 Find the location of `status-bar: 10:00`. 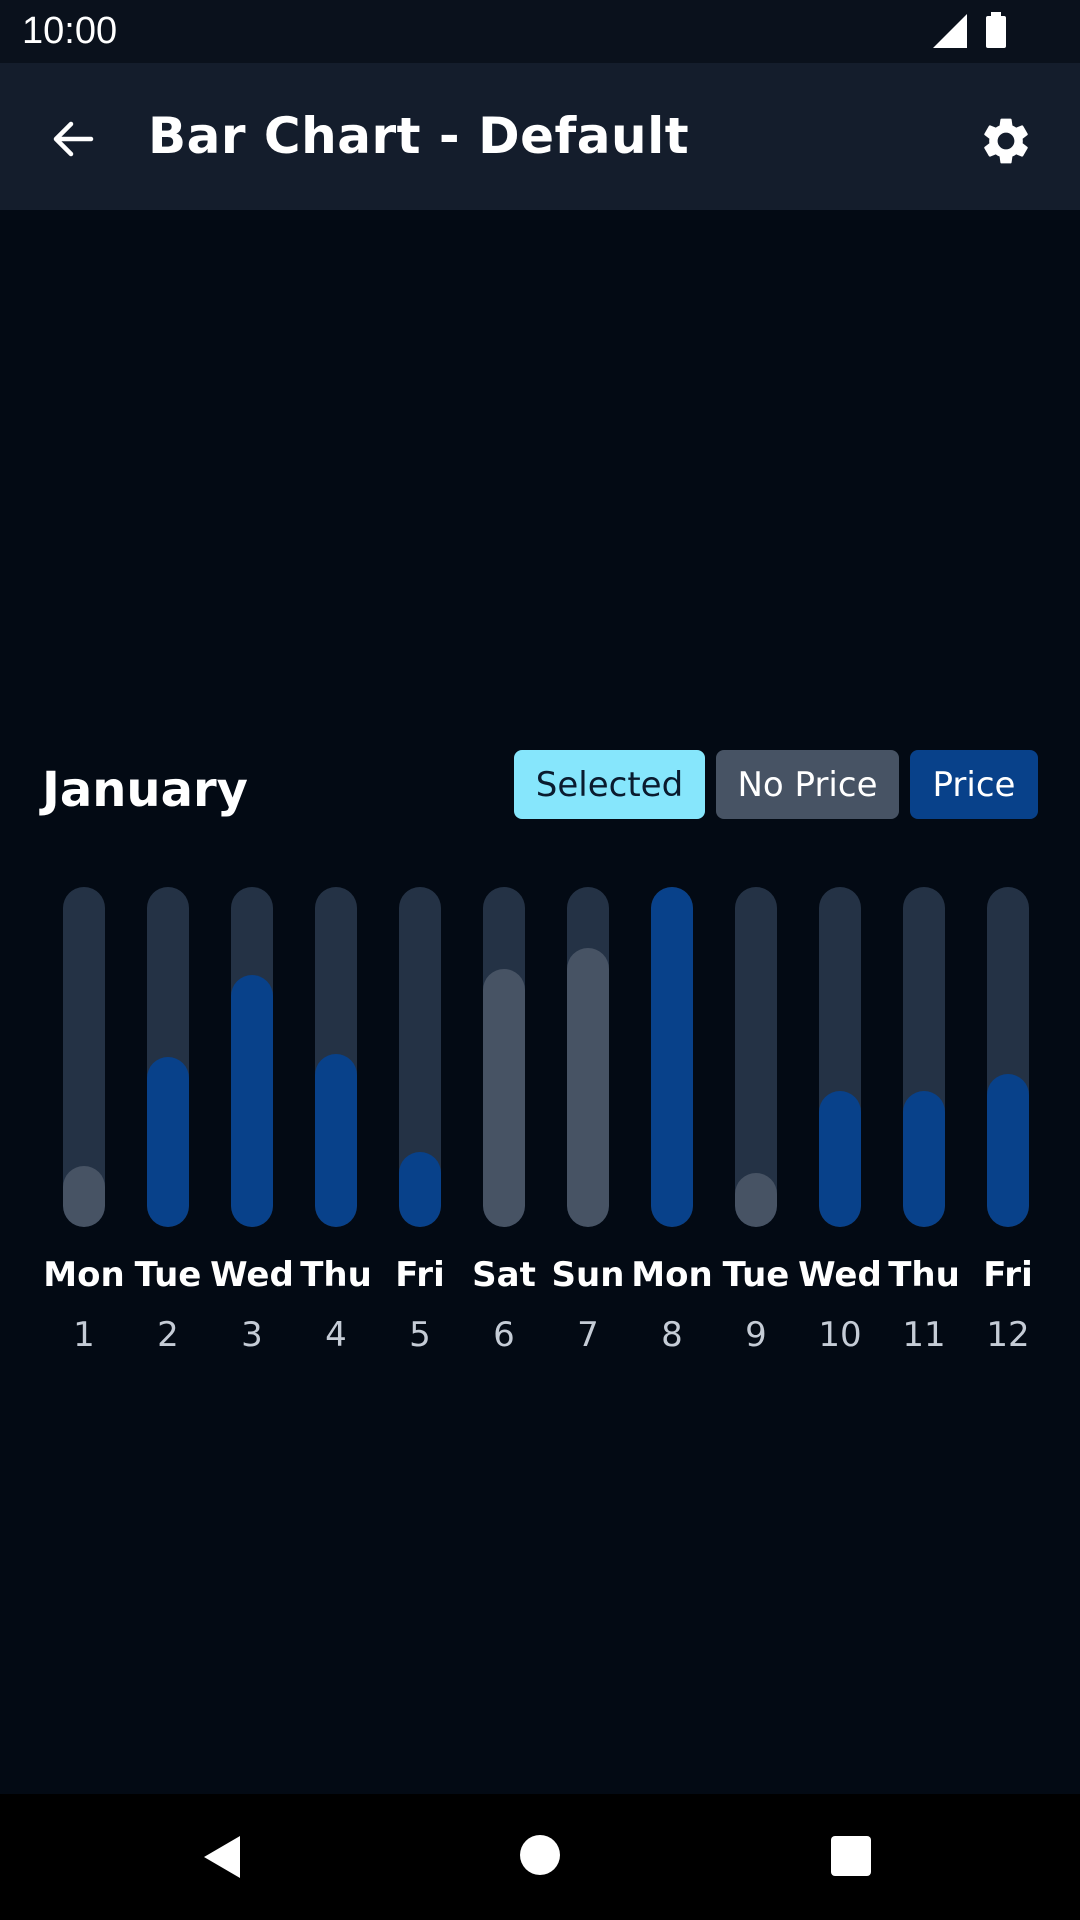

status-bar: 10:00 is located at coordinates (540, 31).